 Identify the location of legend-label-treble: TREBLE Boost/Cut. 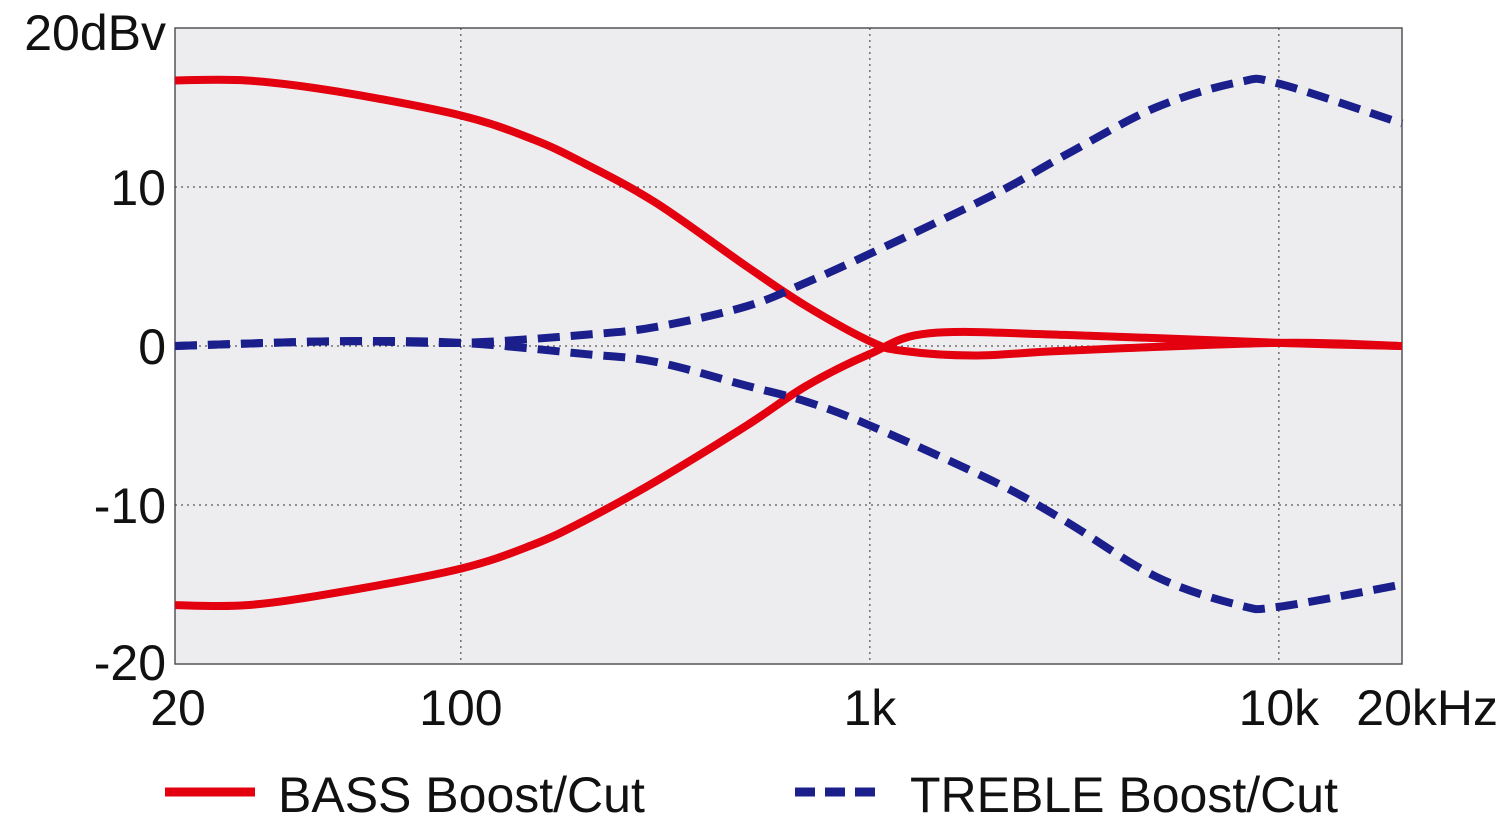
(1124, 795).